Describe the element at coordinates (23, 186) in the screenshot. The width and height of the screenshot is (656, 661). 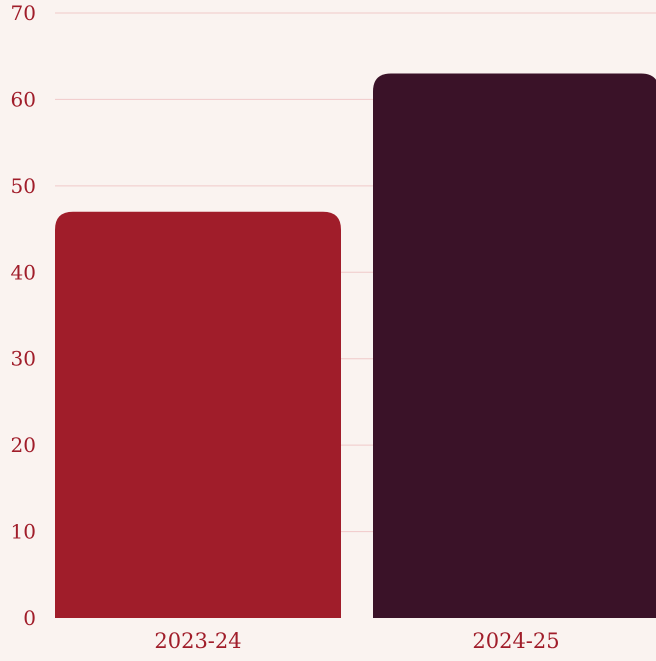
I see `y-tick-label: 50` at that location.